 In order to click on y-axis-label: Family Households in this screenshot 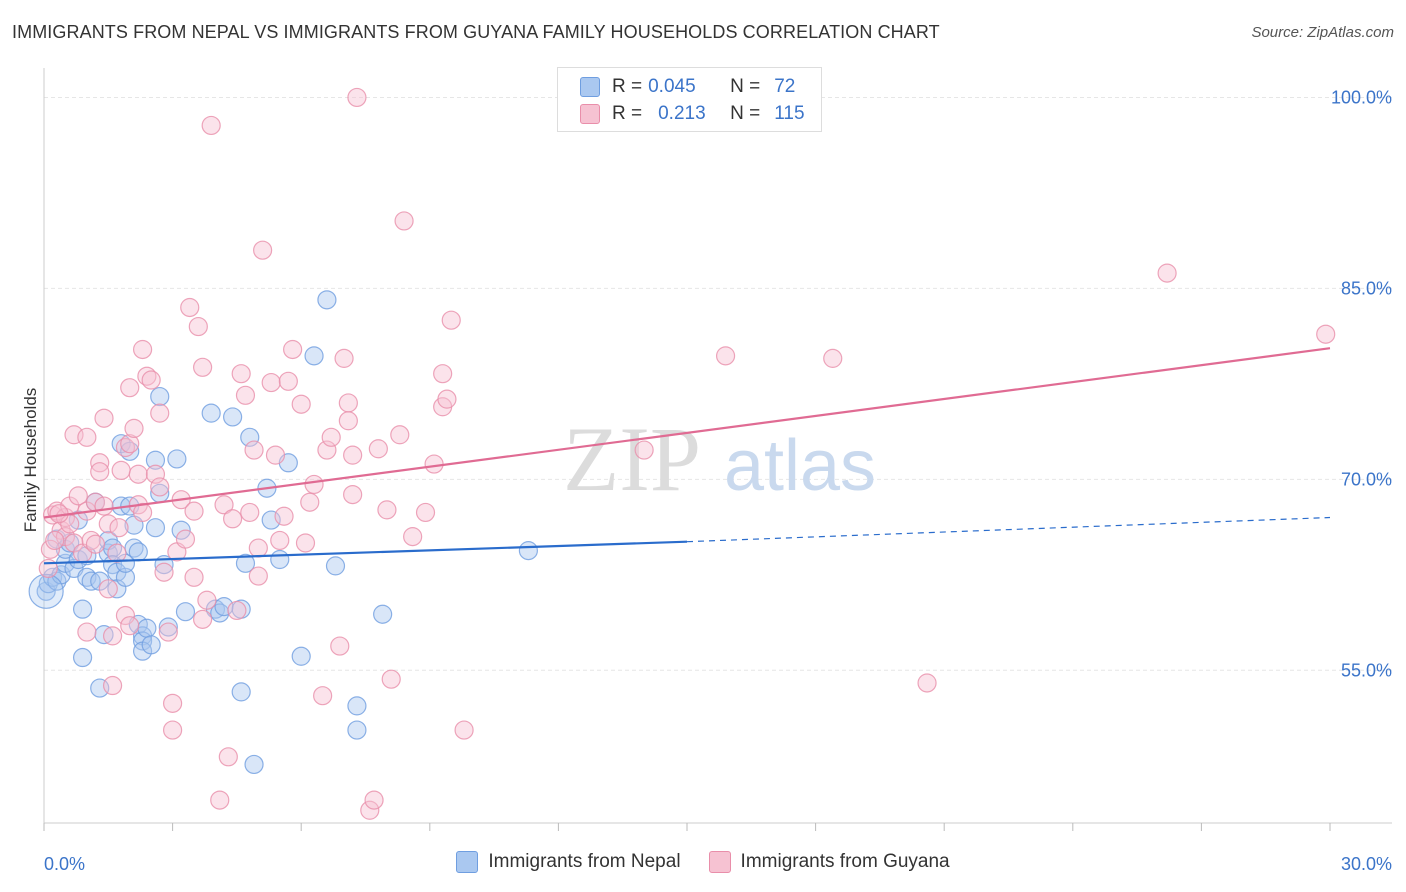, I will do `click(30, 460)`.